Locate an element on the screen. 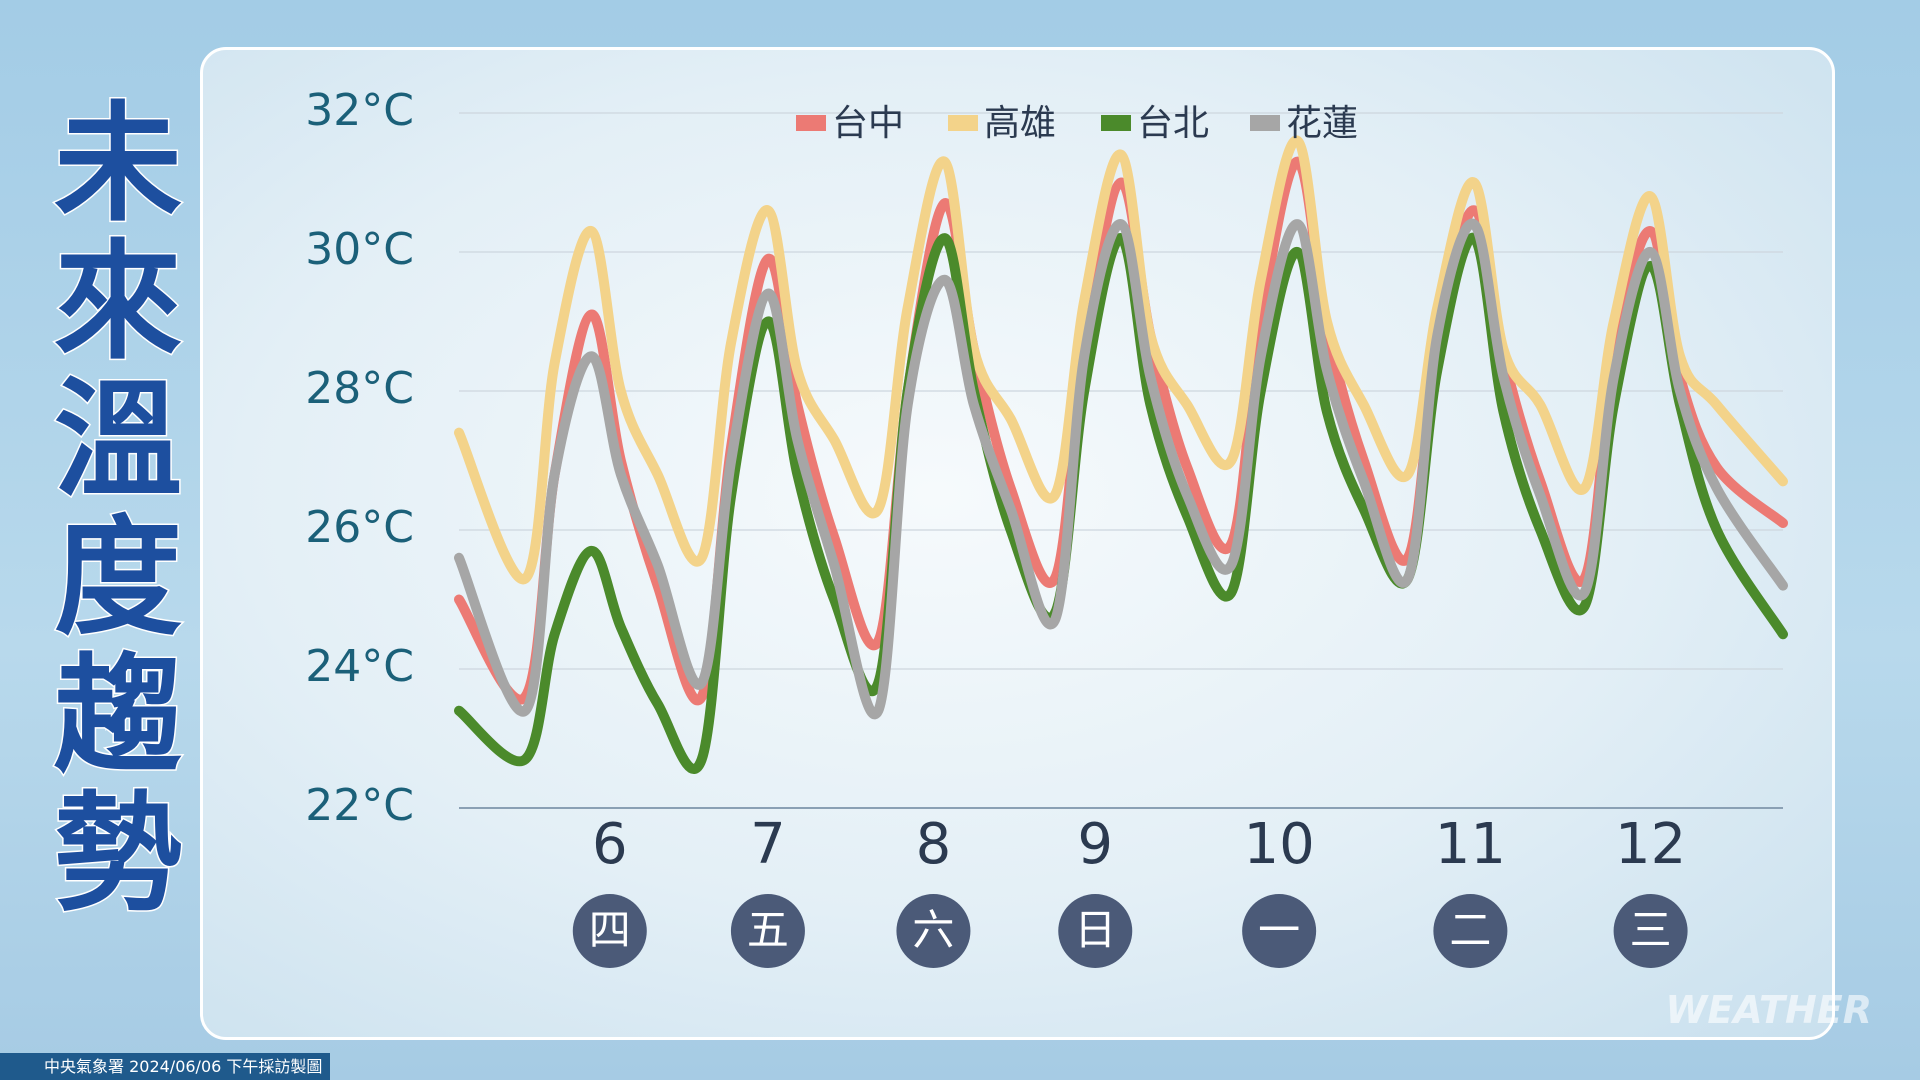 The height and width of the screenshot is (1080, 1920). x-tick-label: 10 is located at coordinates (1279, 844).